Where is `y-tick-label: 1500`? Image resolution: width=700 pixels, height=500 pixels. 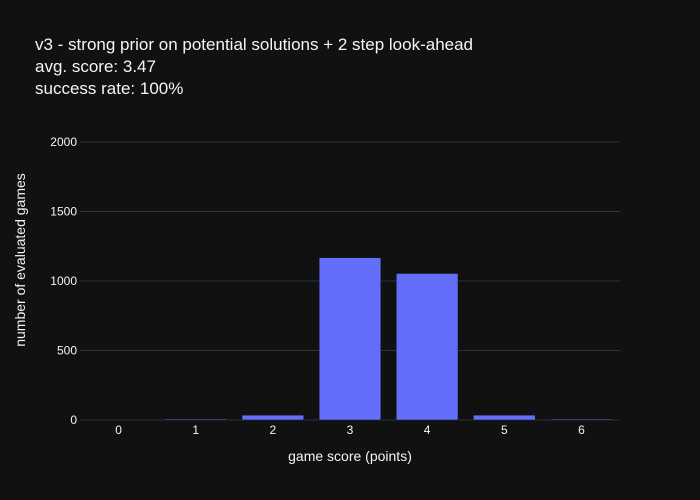
y-tick-label: 1500 is located at coordinates (63, 212).